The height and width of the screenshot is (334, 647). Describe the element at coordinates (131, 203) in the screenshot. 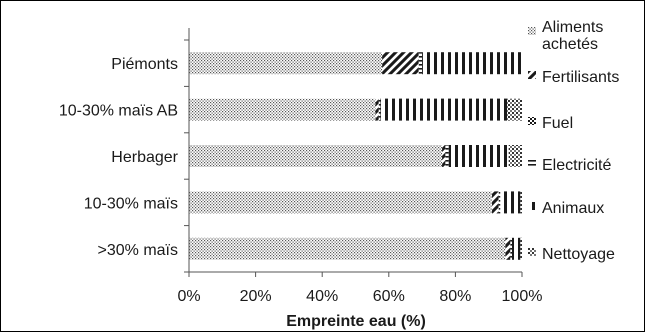

I see `y-tick-label: 10-30% maïs` at that location.